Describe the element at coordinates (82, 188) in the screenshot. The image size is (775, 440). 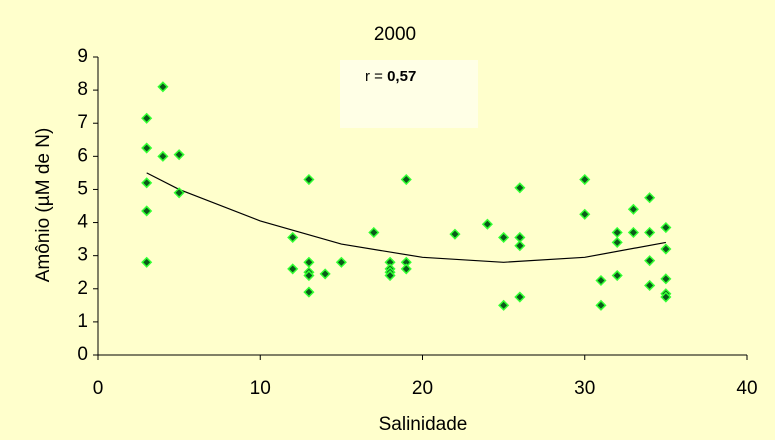
I see `y-tick-label: 5` at that location.